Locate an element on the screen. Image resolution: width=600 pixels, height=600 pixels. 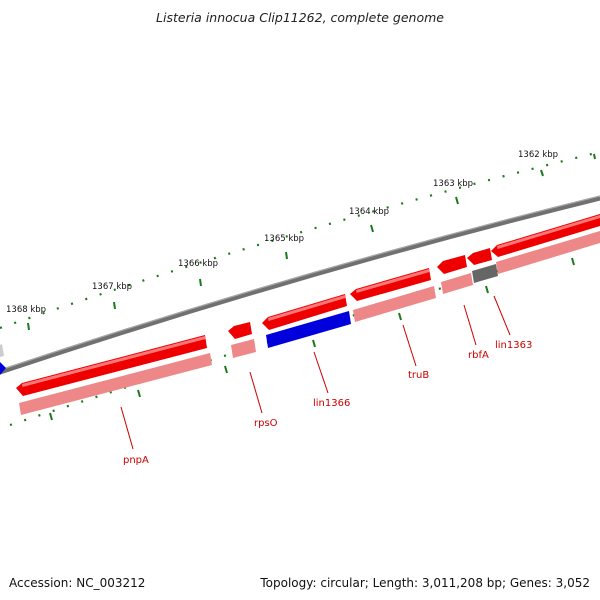
minor-tick is located at coordinates (594, 156).